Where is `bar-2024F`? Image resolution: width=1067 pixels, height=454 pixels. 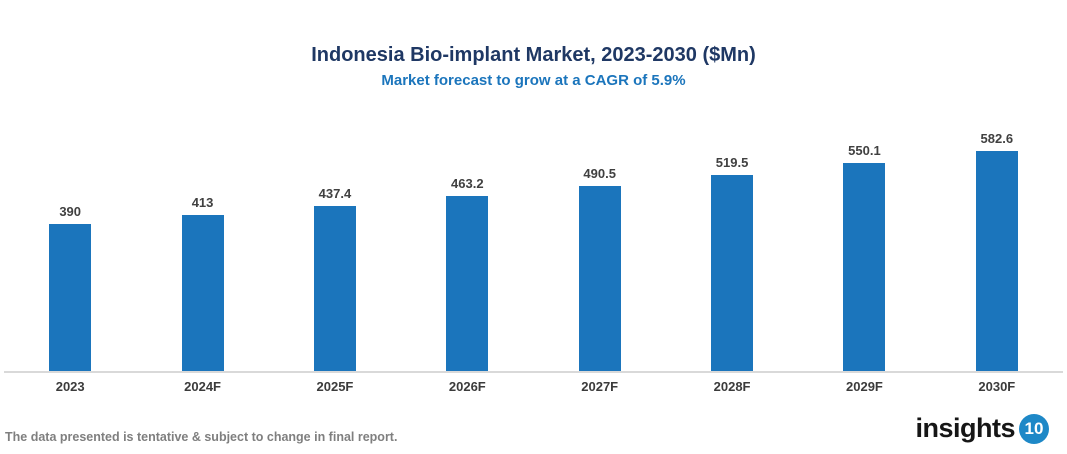
bar-2024F is located at coordinates (202, 293).